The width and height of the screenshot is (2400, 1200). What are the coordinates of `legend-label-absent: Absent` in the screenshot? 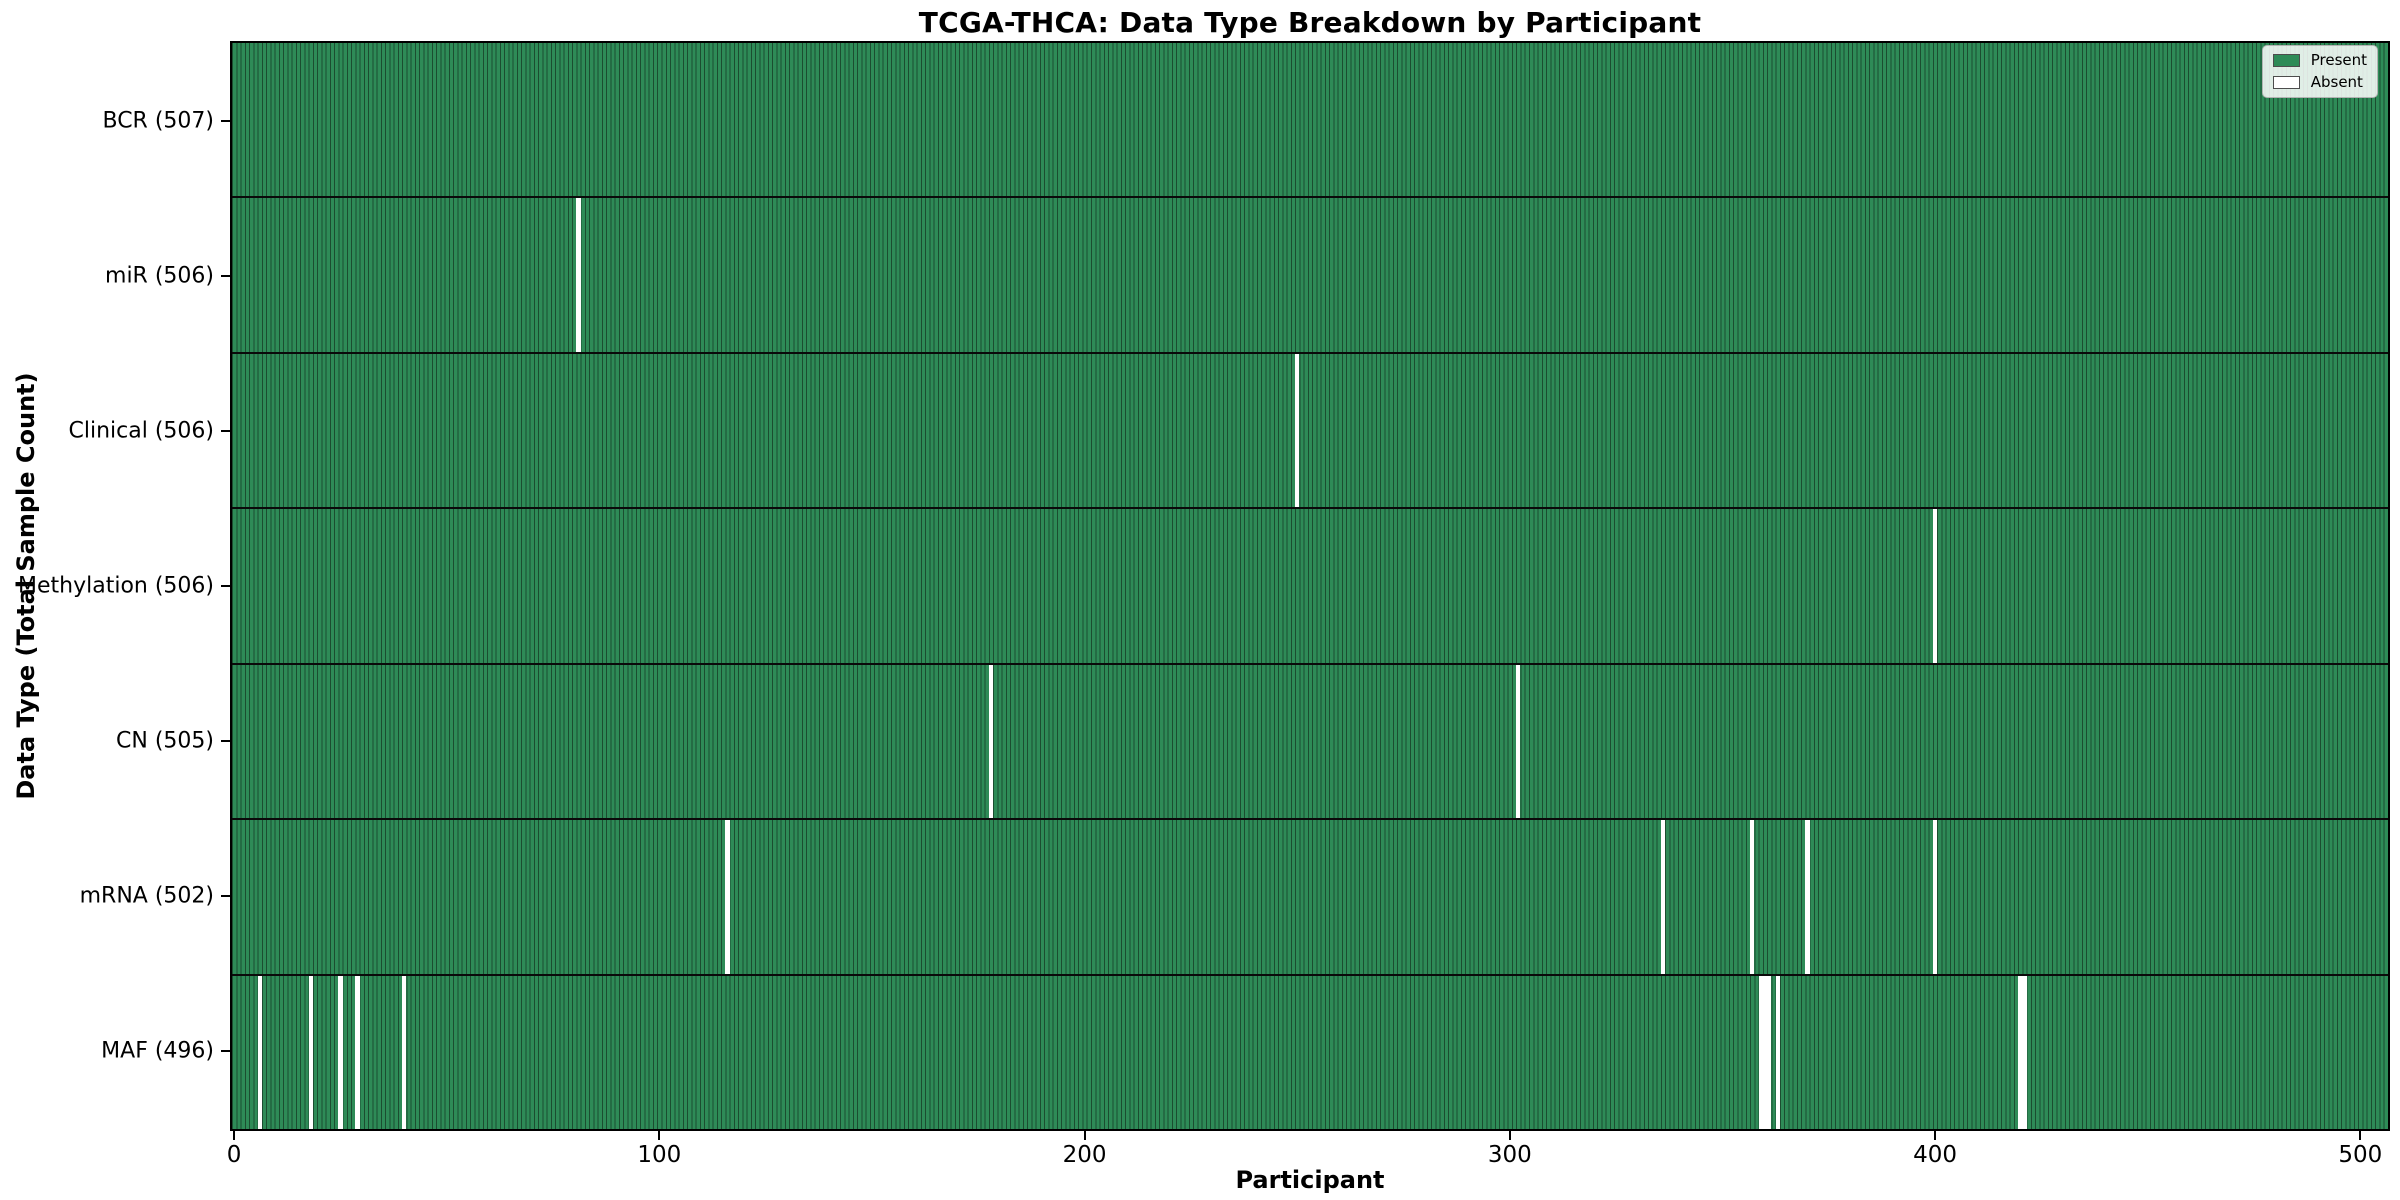 It's located at (2336, 82).